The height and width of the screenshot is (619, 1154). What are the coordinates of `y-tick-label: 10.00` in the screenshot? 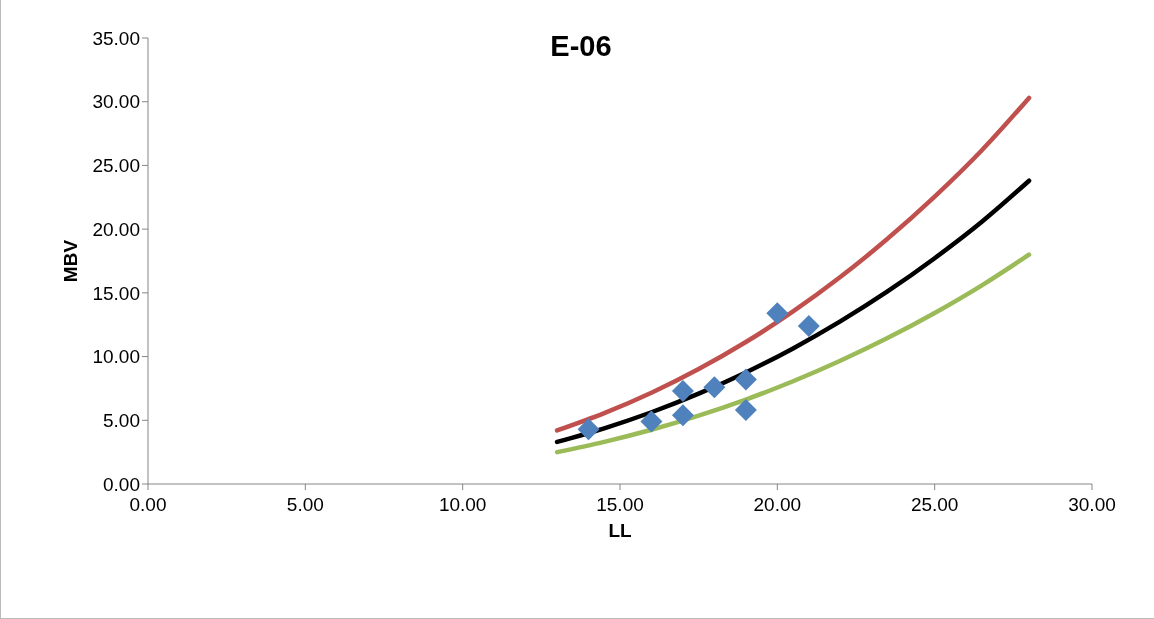 It's located at (116, 357).